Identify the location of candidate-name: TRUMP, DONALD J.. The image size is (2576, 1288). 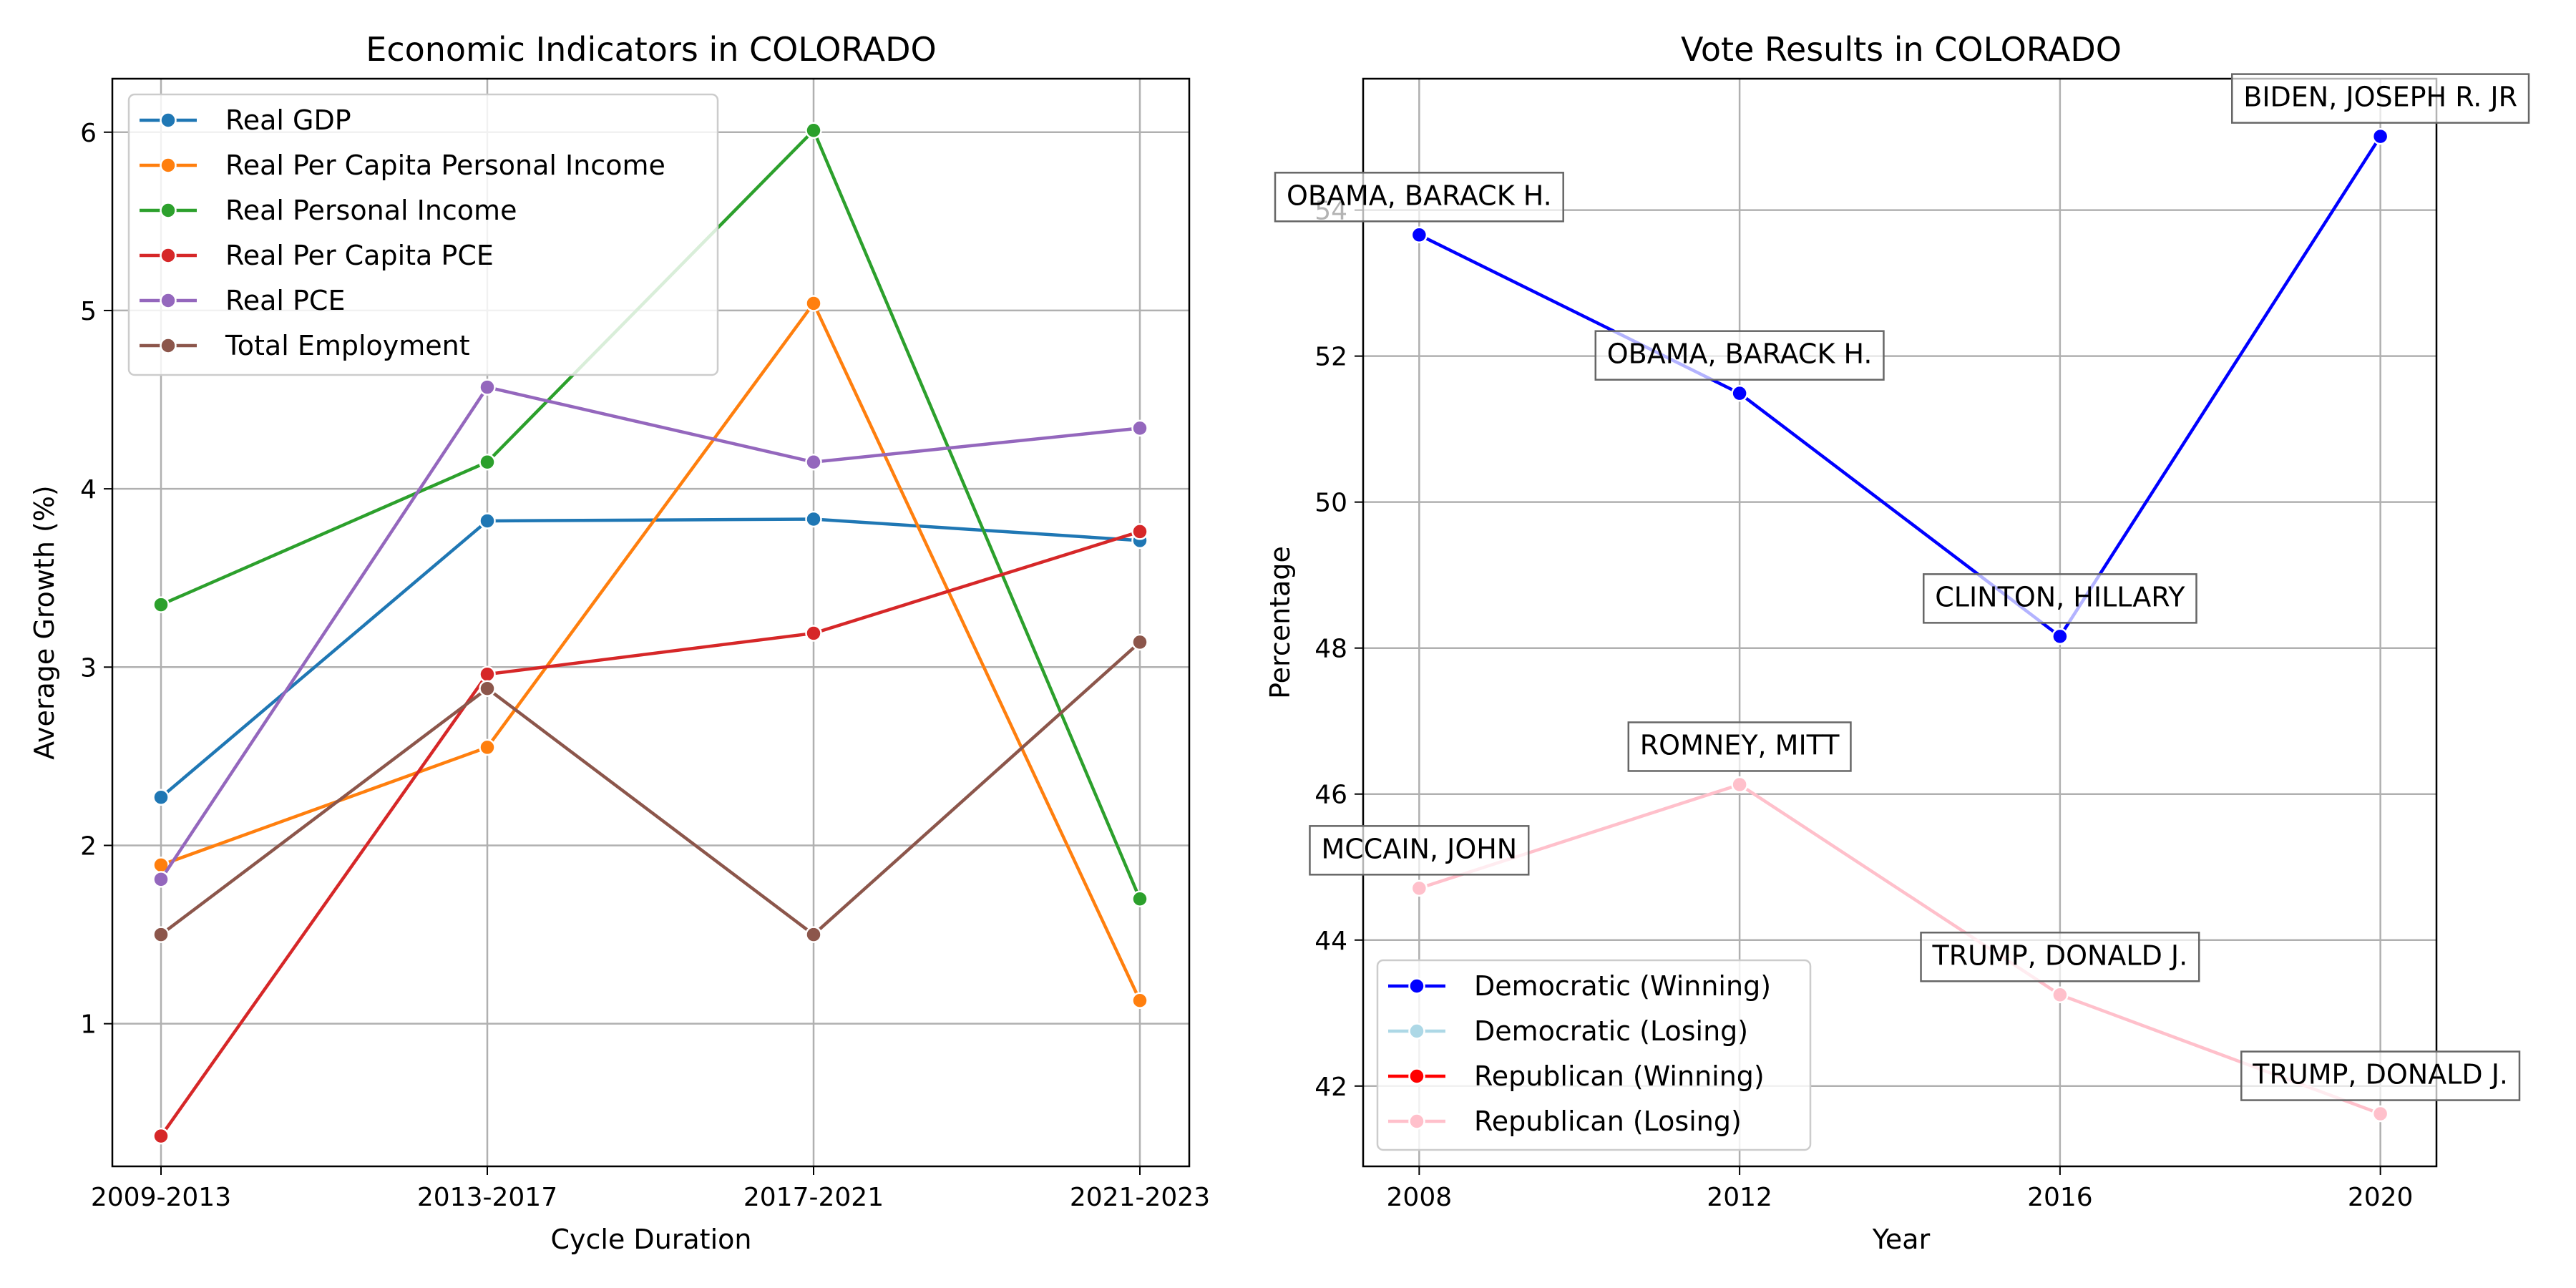
(2380, 1075).